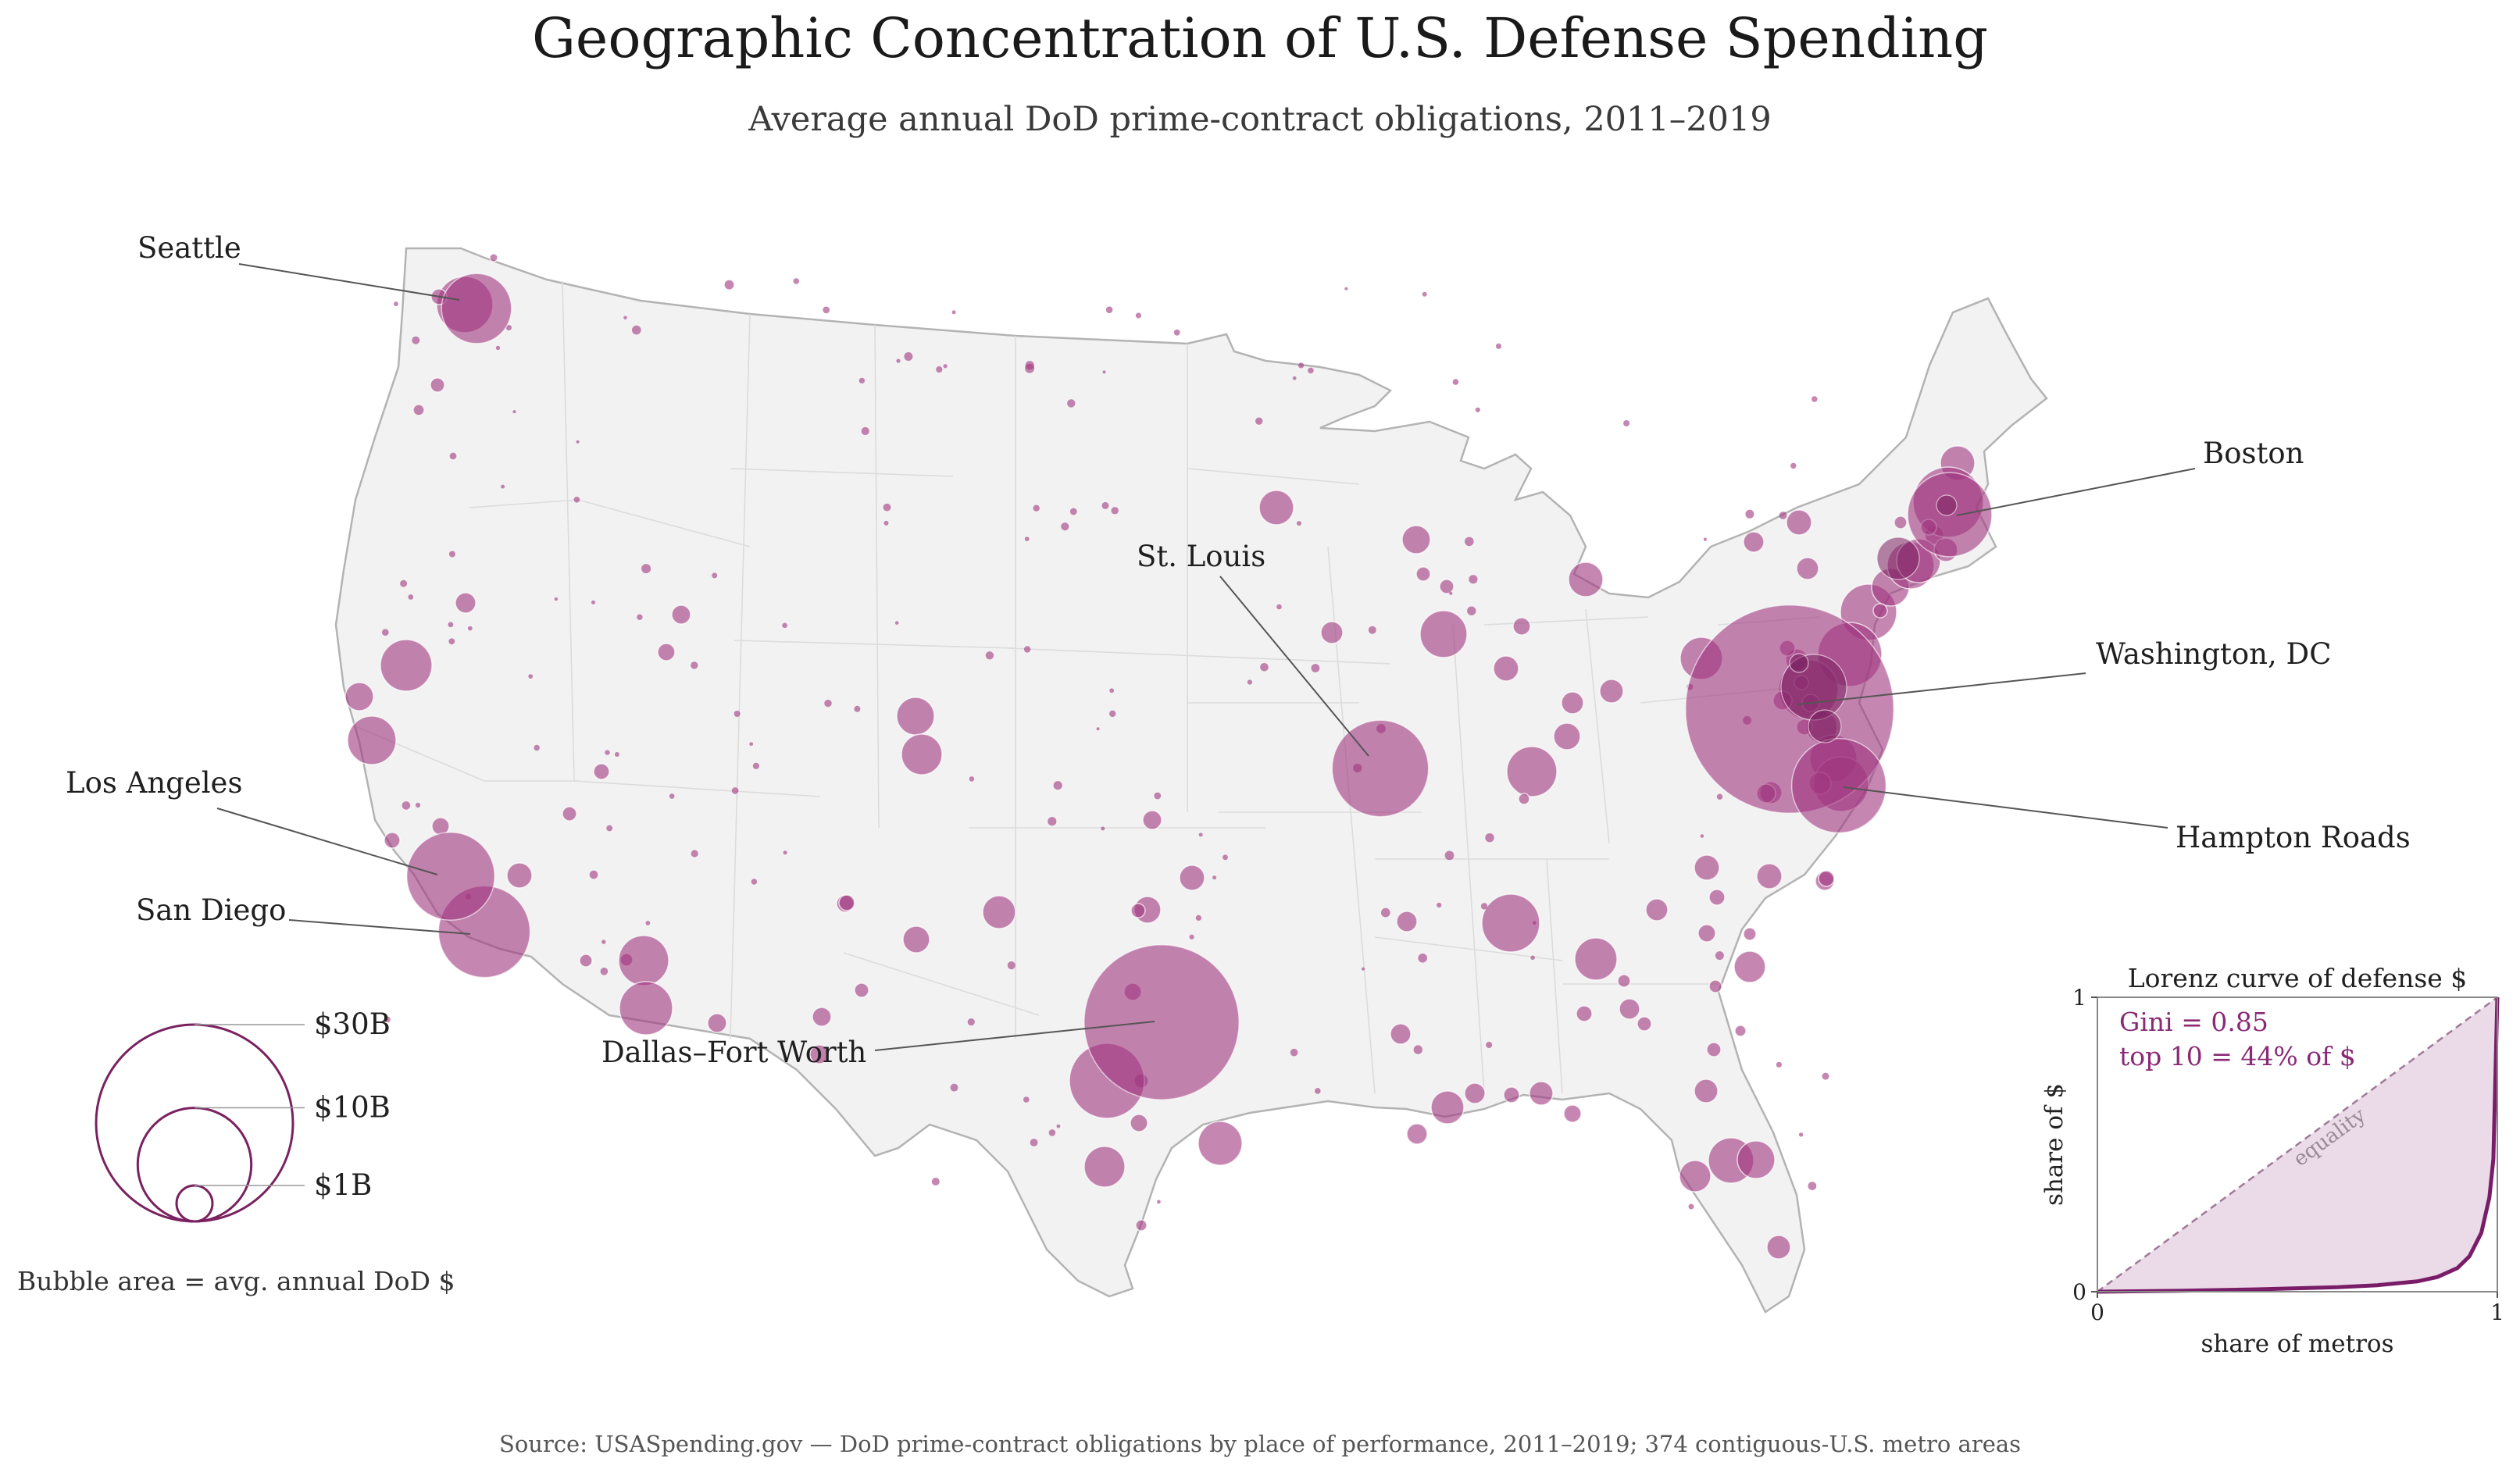 The image size is (2520, 1476). What do you see at coordinates (1380, 768) in the screenshot?
I see `metro-bubble-st-louis` at bounding box center [1380, 768].